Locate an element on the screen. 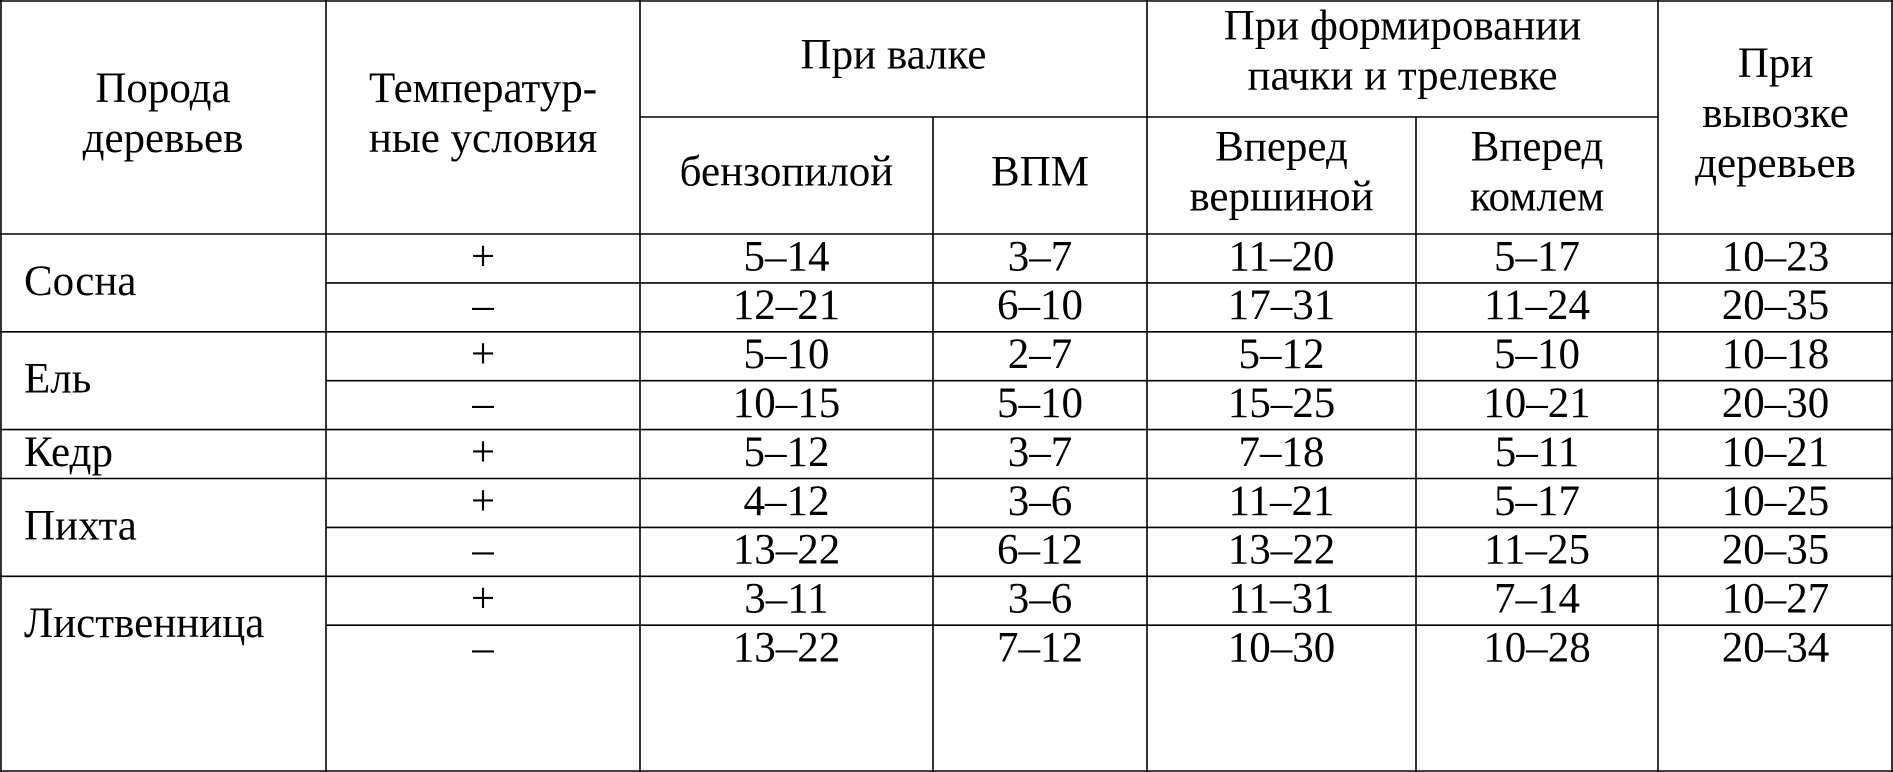 The height and width of the screenshot is (772, 1893). table-cell: 11–21 is located at coordinates (1282, 501).